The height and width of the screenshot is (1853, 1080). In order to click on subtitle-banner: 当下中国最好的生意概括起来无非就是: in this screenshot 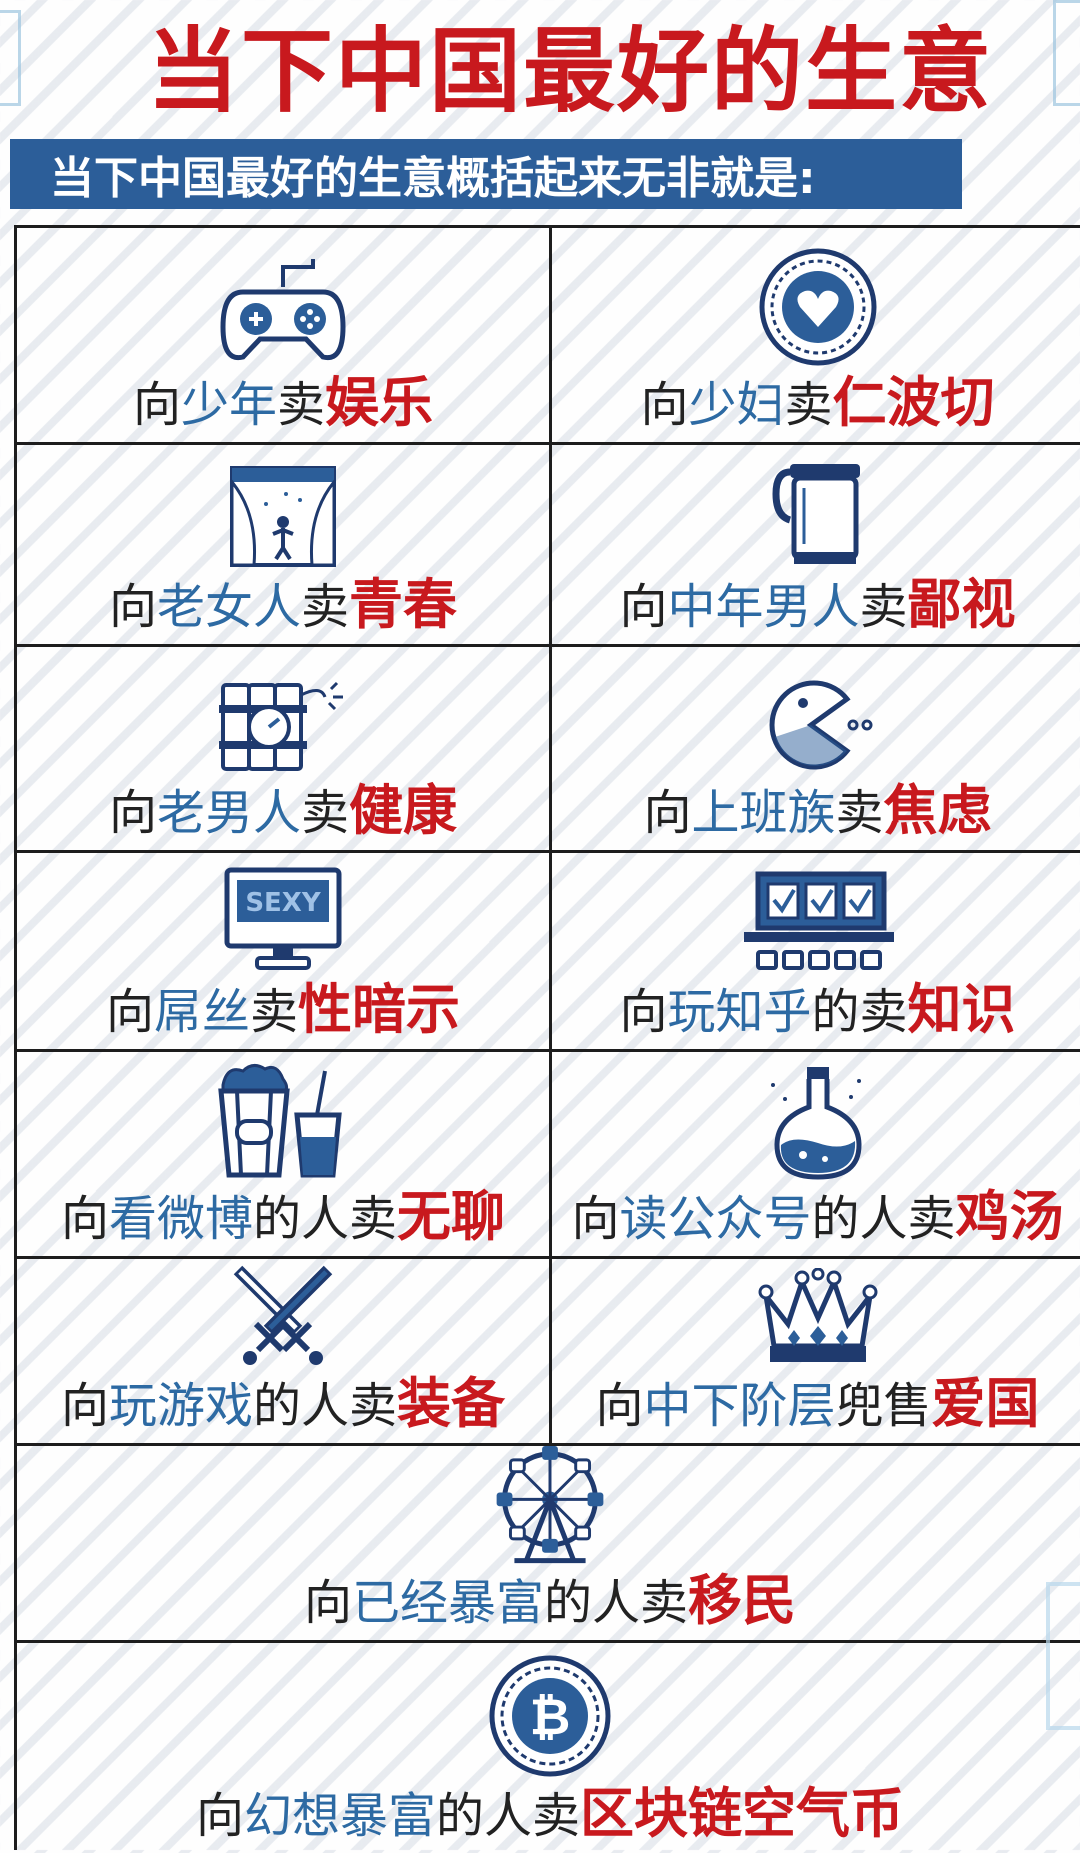, I will do `click(486, 174)`.